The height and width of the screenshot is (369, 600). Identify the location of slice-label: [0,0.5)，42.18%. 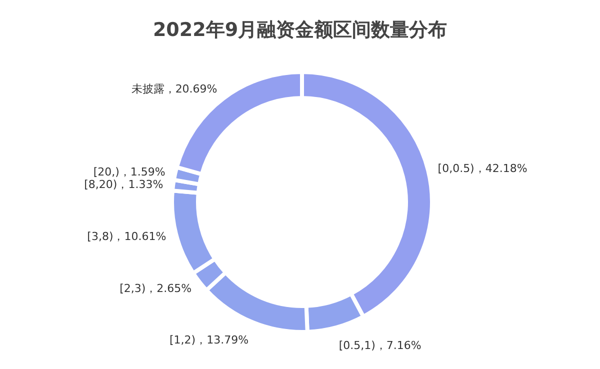
(483, 168).